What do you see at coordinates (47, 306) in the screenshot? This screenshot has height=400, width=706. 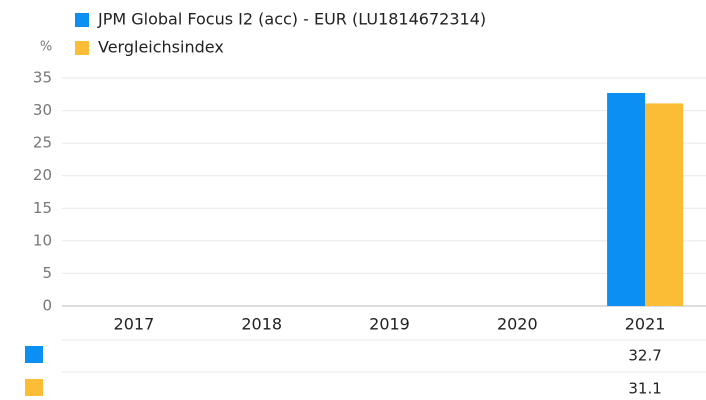 I see `y-tick-label: 0` at bounding box center [47, 306].